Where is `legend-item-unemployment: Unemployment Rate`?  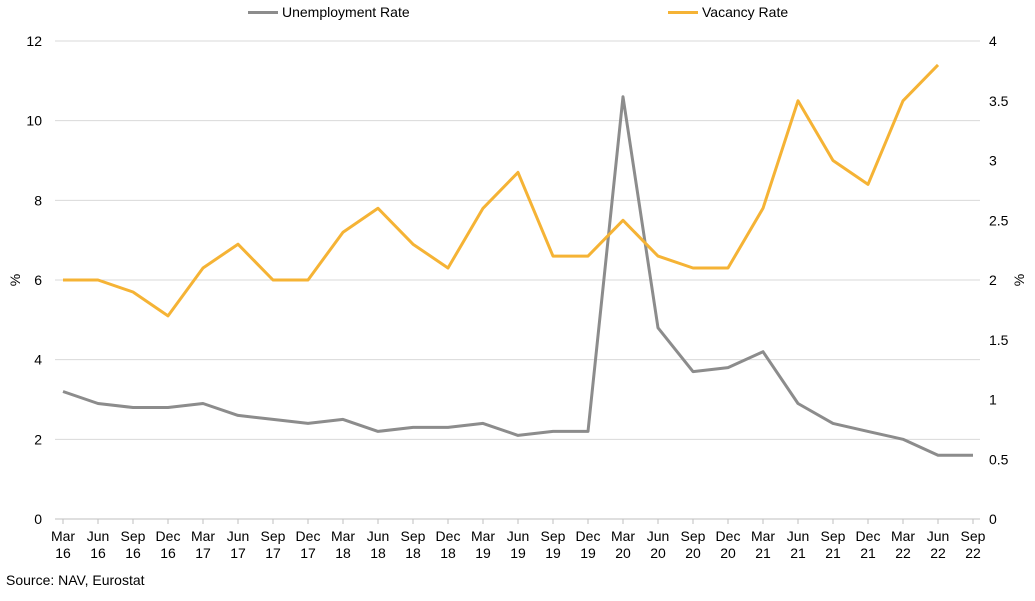 legend-item-unemployment: Unemployment Rate is located at coordinates (329, 12).